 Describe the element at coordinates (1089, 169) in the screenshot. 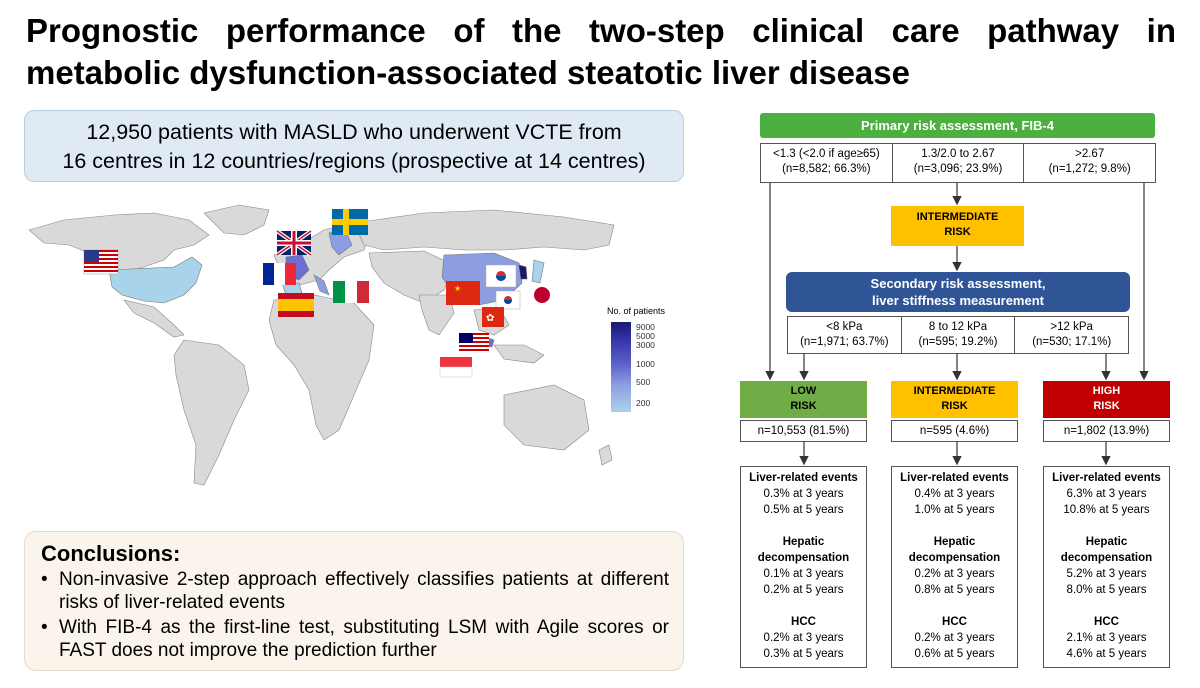

I see `cell-line: (n=1,272; 9.8%)` at that location.